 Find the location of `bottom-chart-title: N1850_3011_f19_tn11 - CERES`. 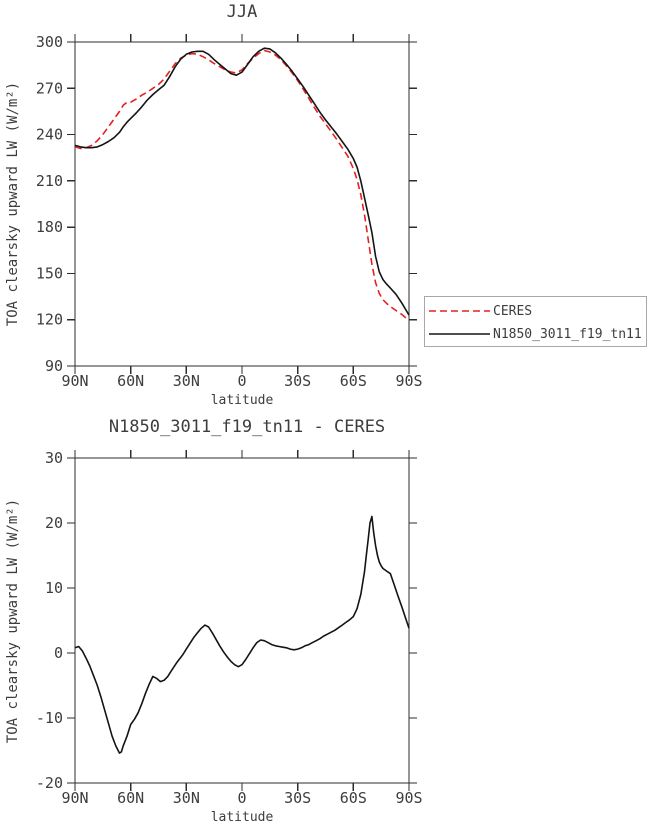

bottom-chart-title: N1850_3011_f19_tn11 - CERES is located at coordinates (247, 427).